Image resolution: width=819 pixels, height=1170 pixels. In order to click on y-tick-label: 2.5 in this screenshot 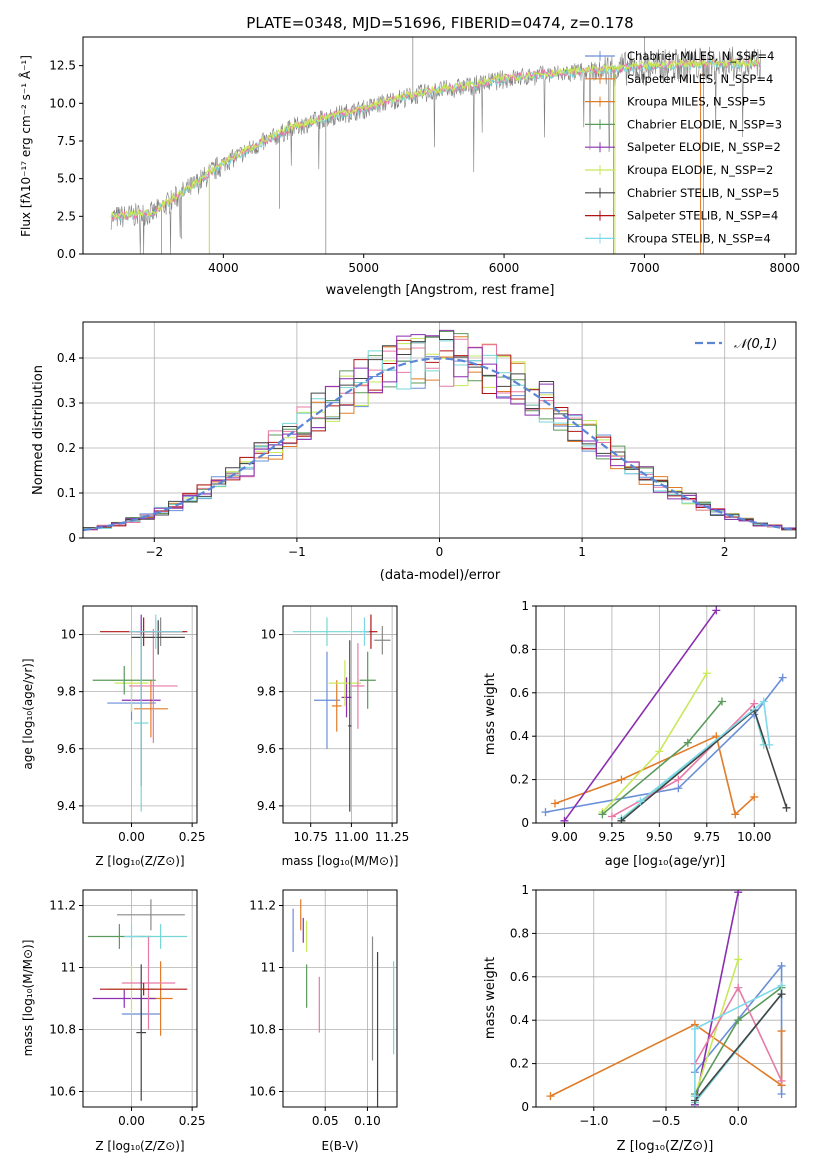, I will do `click(66, 216)`.